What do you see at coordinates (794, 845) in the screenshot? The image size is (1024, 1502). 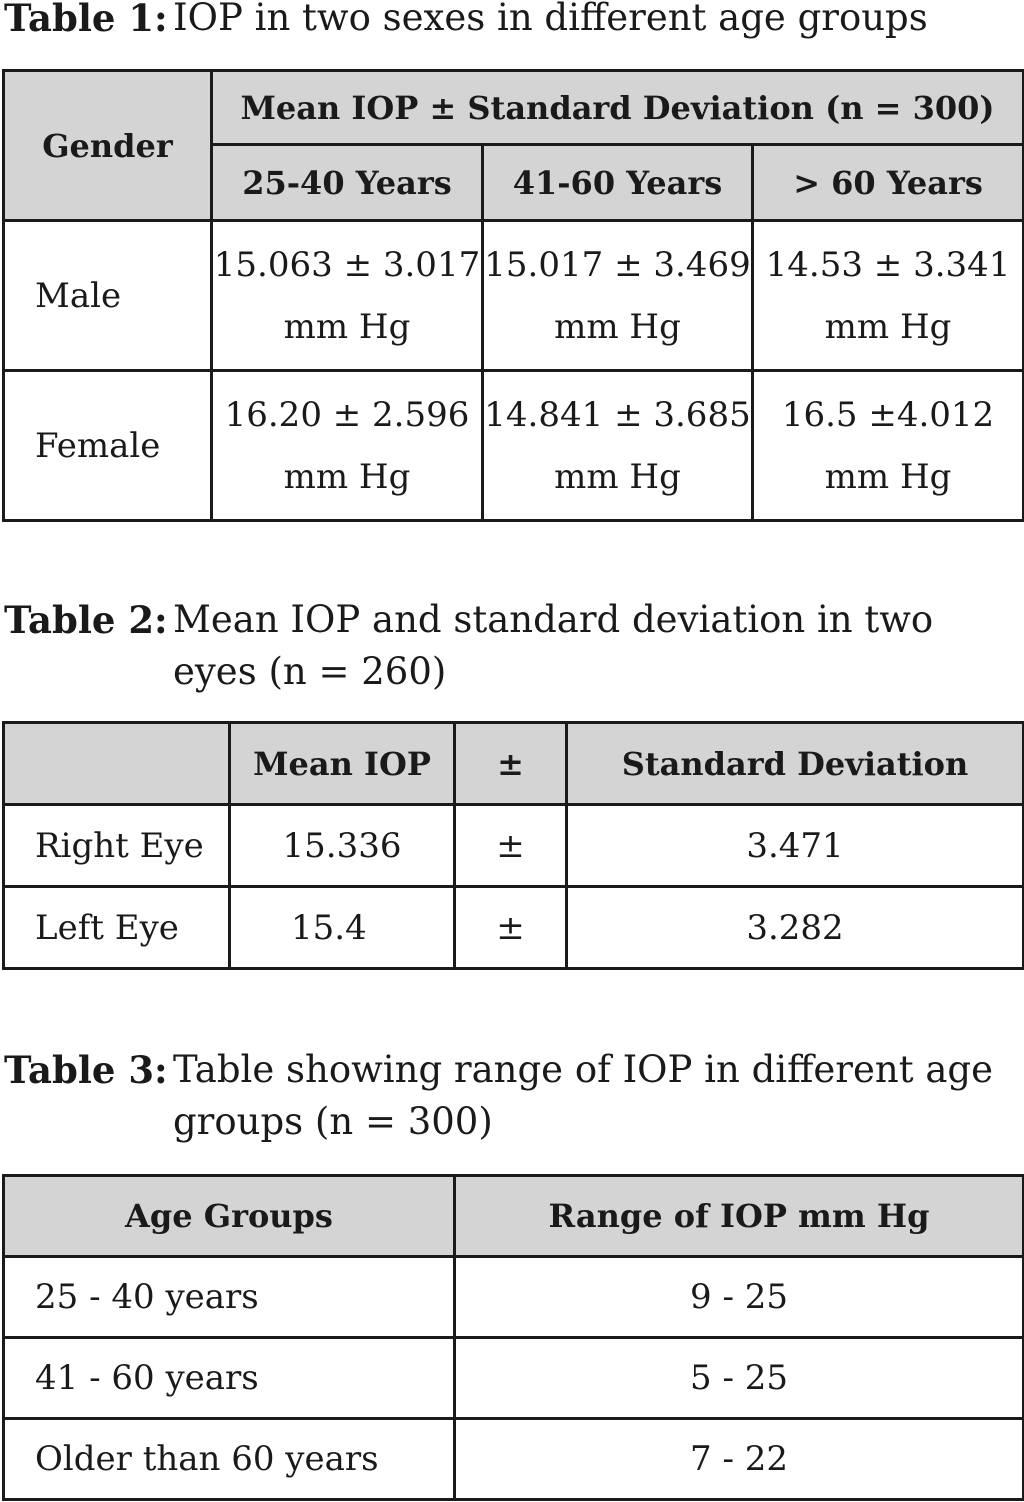 I see `table2-sd-cell: 3.471` at bounding box center [794, 845].